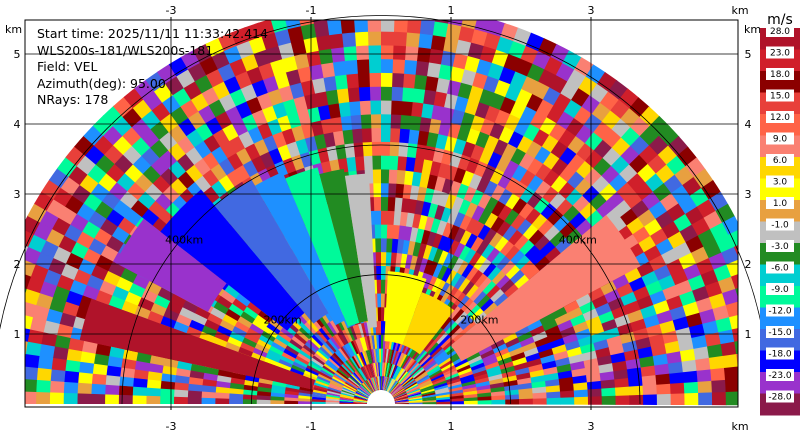  I want to click on colorbar-label: -18.0, so click(780, 355).